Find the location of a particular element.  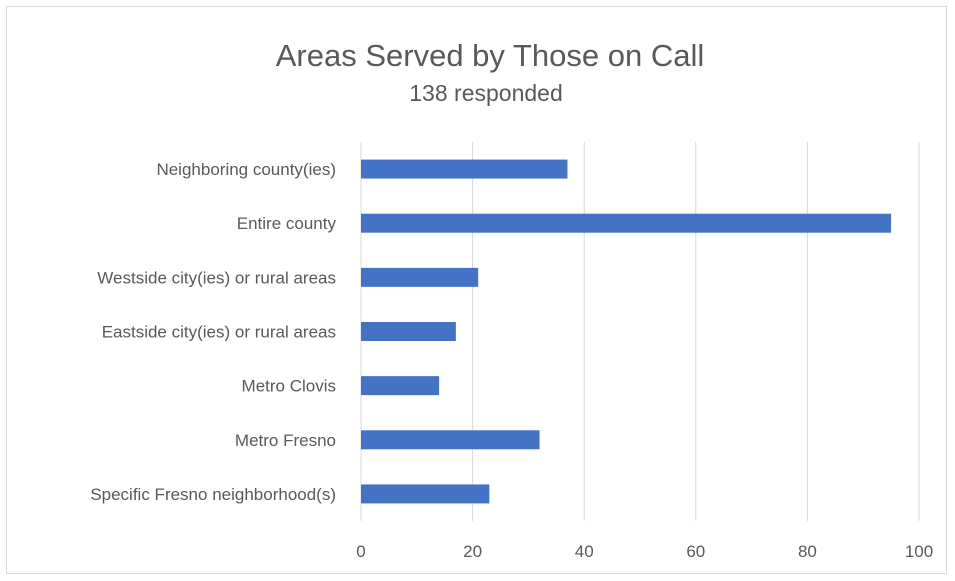

x-tick-label: 20 is located at coordinates (472, 551).